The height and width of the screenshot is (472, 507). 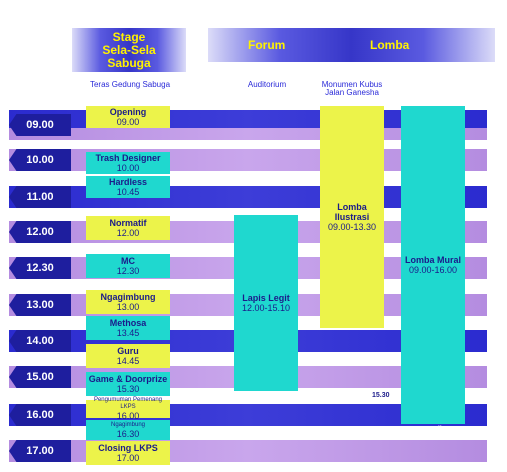 I want to click on event-trash-designer: Trash Designer 10.00, so click(x=128, y=163).